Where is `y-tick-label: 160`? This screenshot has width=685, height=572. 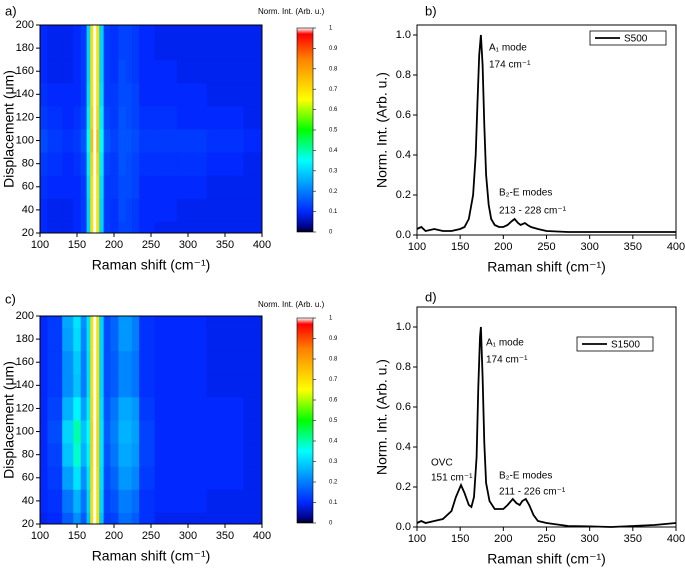 y-tick-label: 160 is located at coordinates (25, 362).